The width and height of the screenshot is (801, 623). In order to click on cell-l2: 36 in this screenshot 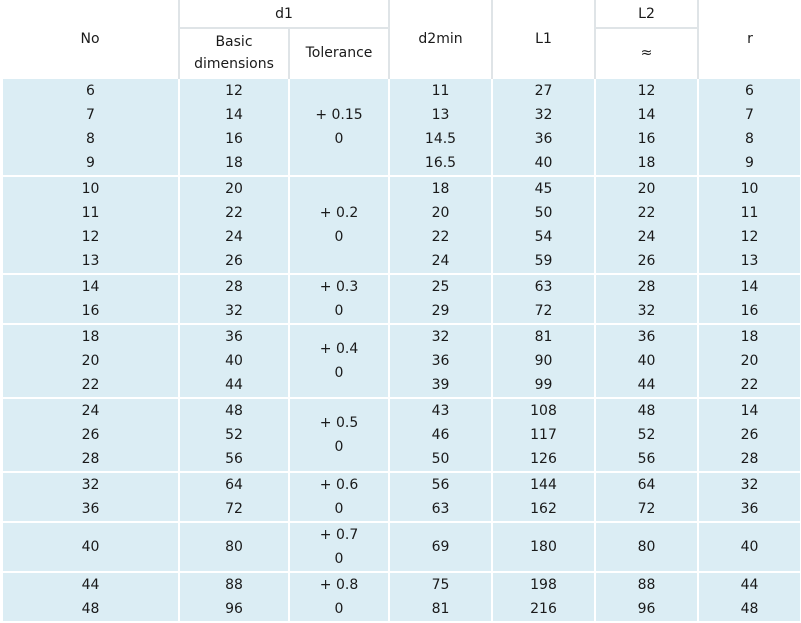, I will do `click(647, 336)`.